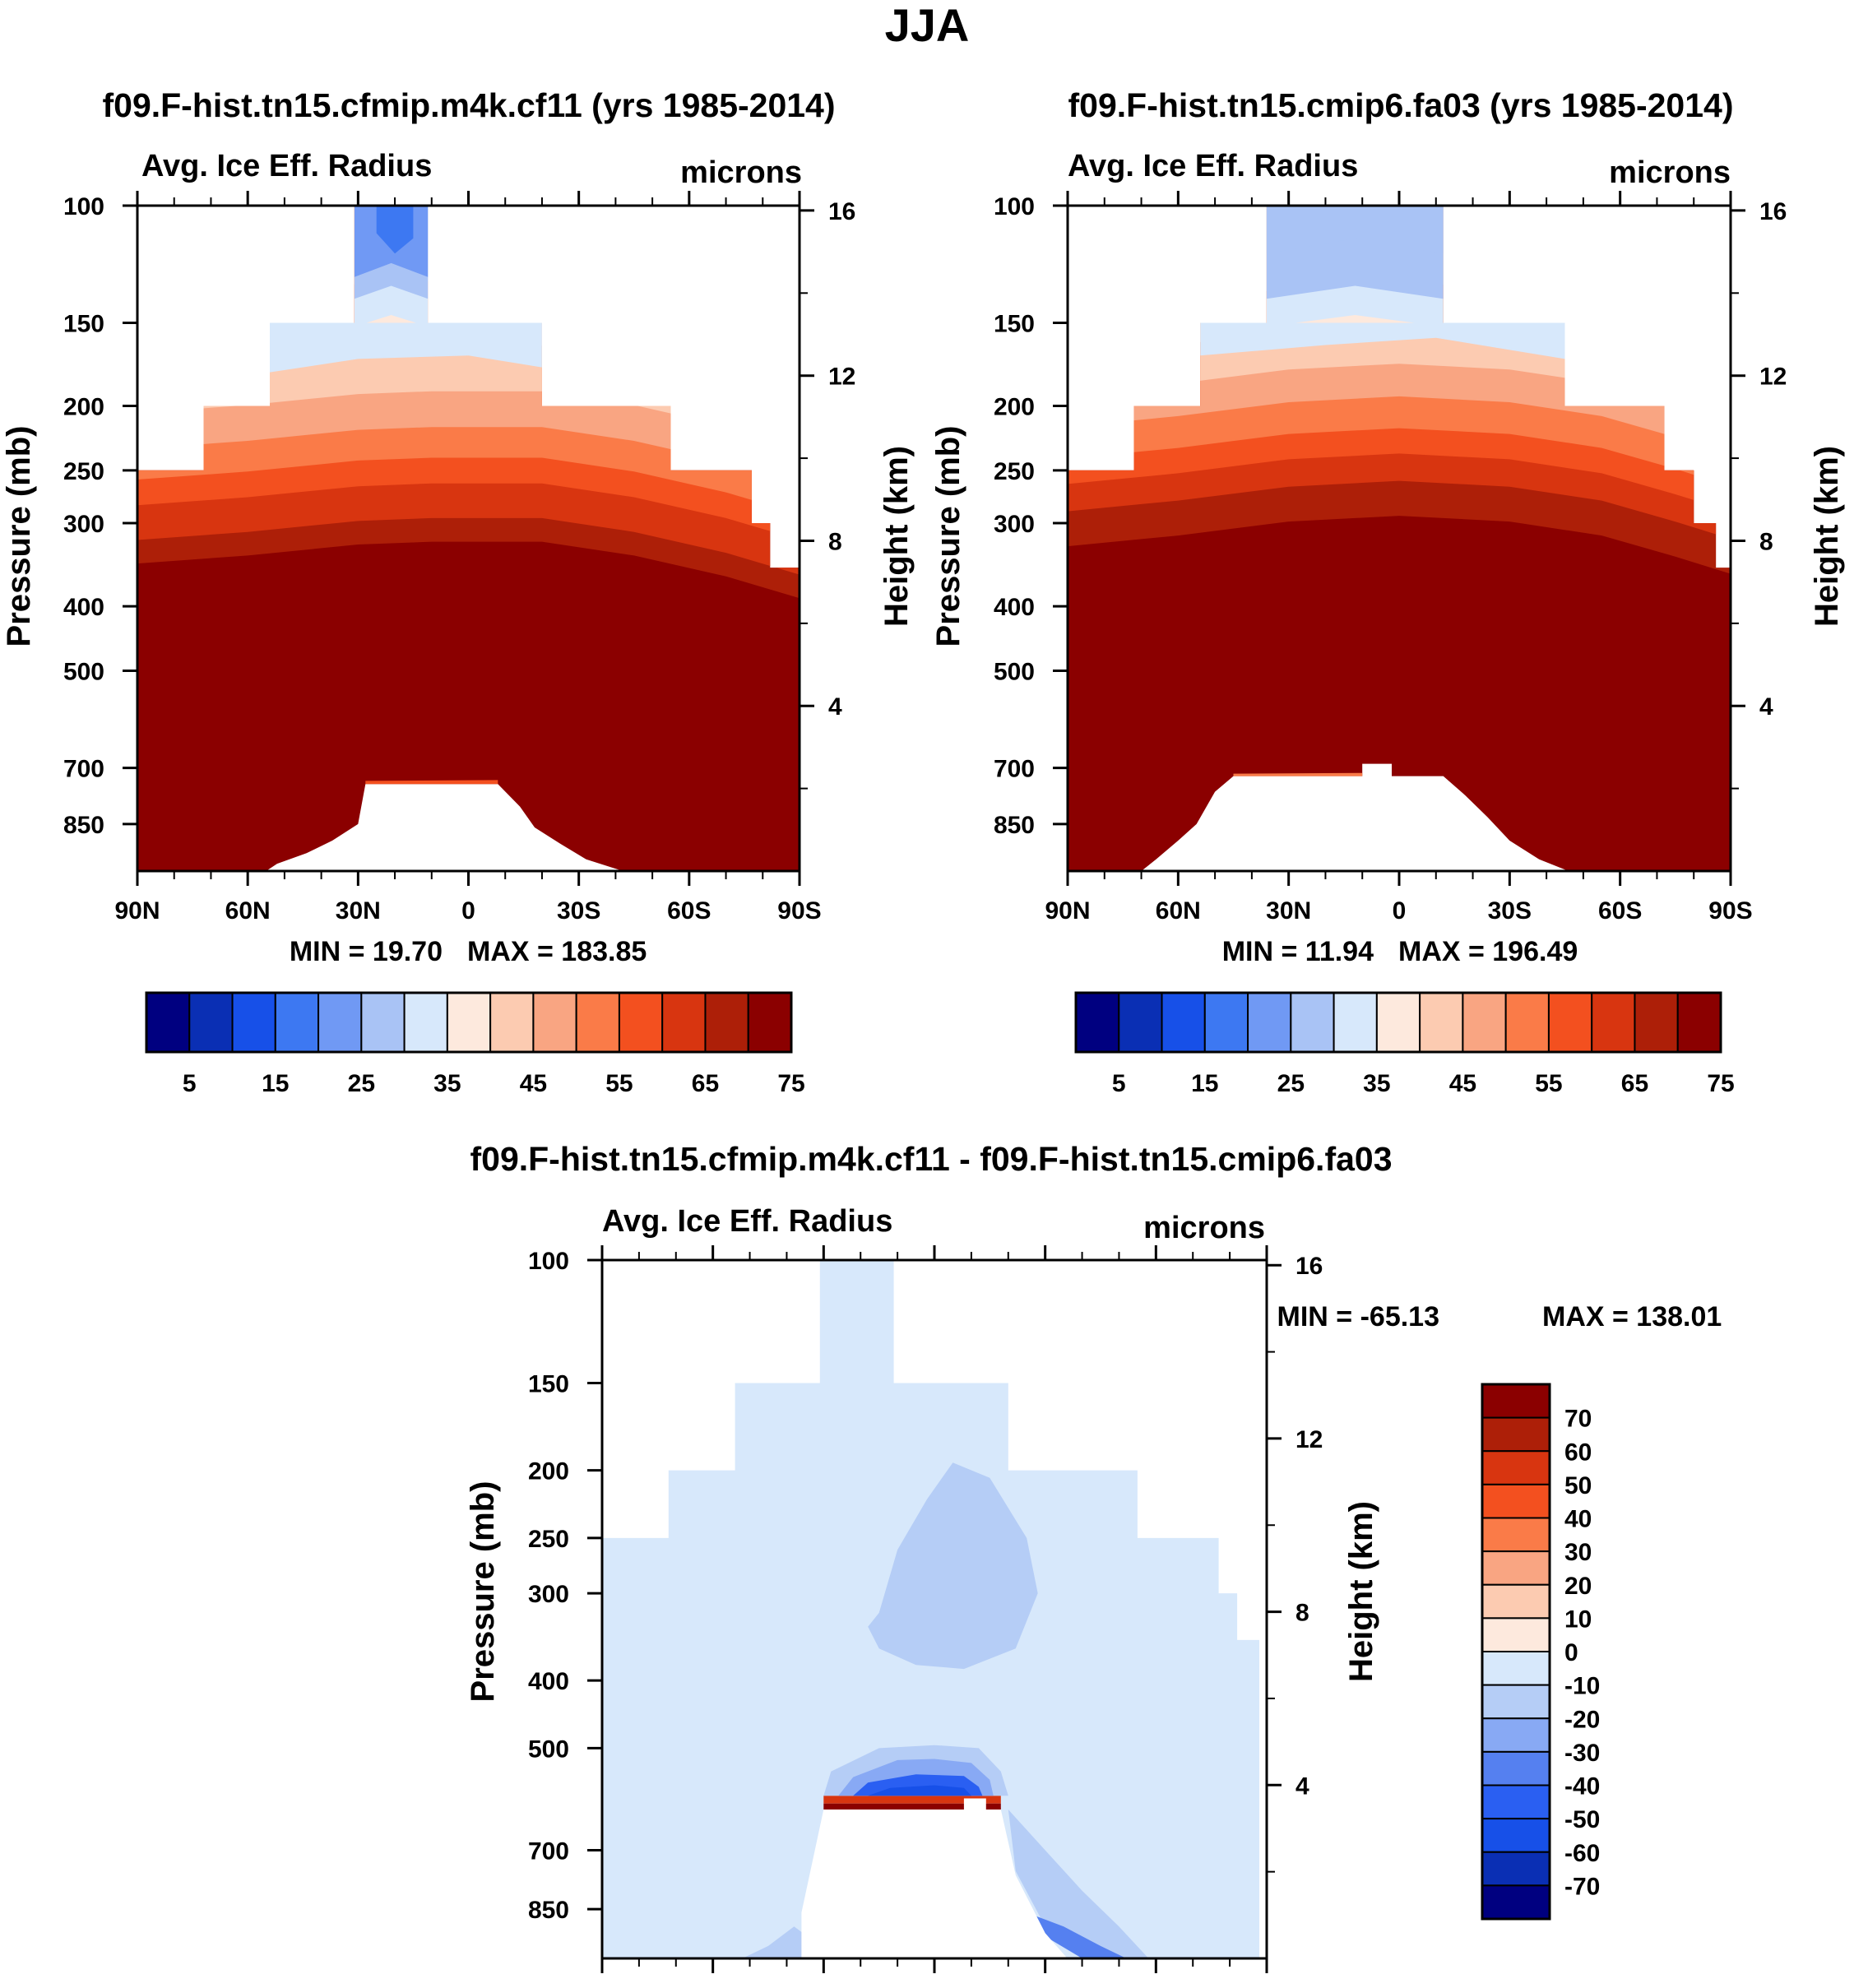 The width and height of the screenshot is (1854, 1988). Describe the element at coordinates (548, 1851) in the screenshot. I see `panel-diff-ytick-label: 700` at that location.